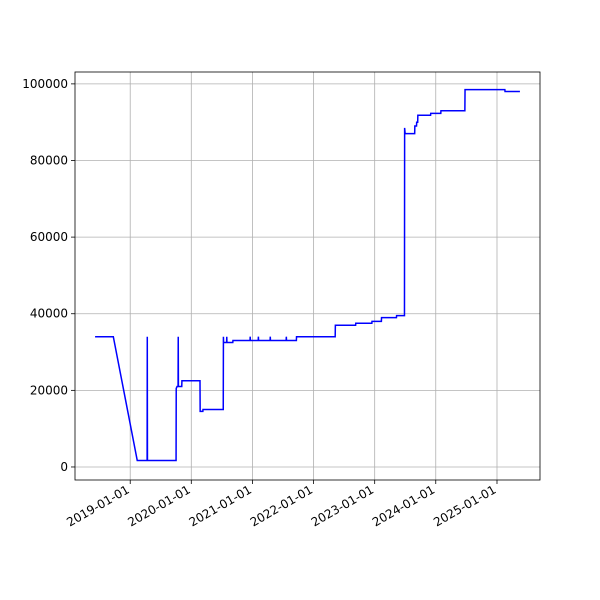  What do you see at coordinates (49, 237) in the screenshot?
I see `y-tick-label: 60000` at bounding box center [49, 237].